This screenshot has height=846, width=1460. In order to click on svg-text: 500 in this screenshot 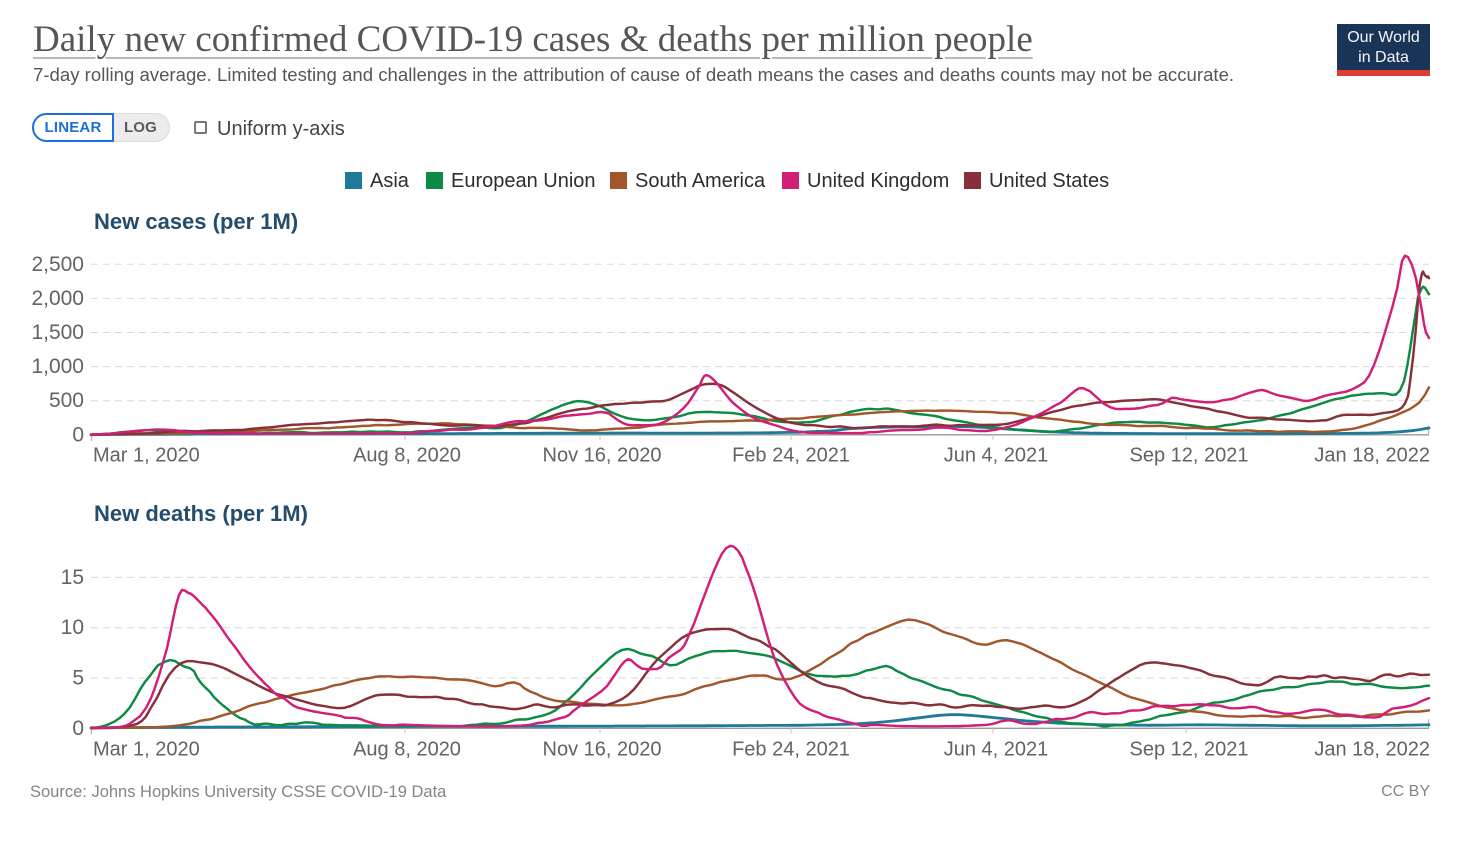, I will do `click(66, 400)`.